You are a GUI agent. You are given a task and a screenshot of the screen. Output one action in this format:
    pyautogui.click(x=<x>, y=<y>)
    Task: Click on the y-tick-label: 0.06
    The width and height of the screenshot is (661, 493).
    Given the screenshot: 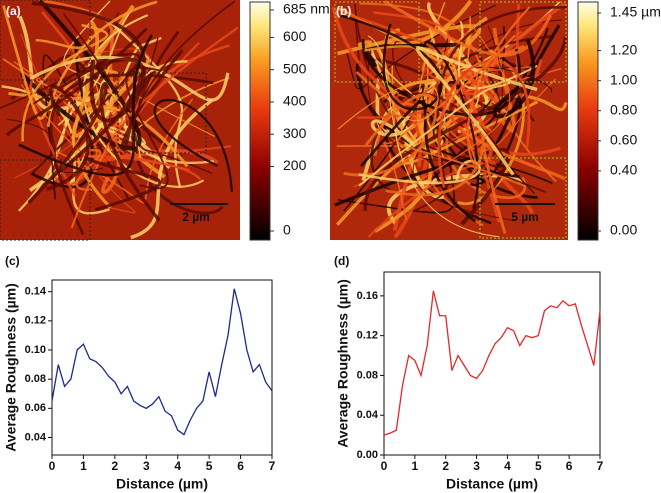 What is the action you would take?
    pyautogui.click(x=35, y=408)
    